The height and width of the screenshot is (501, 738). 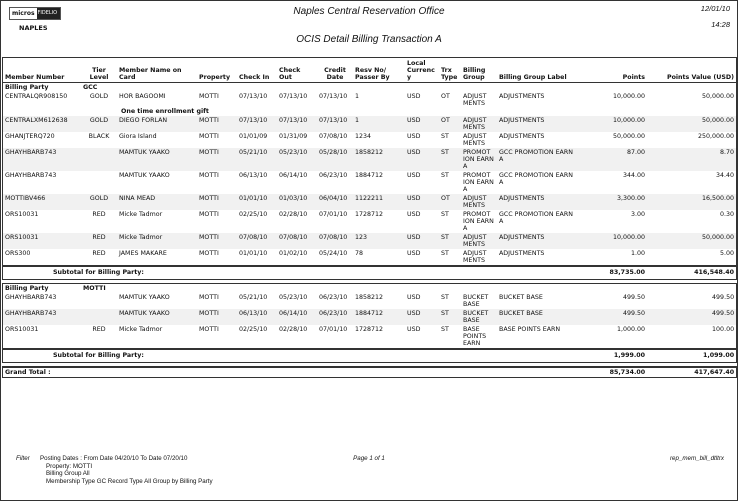 I want to click on cell-resv: 1122211, so click(x=379, y=202).